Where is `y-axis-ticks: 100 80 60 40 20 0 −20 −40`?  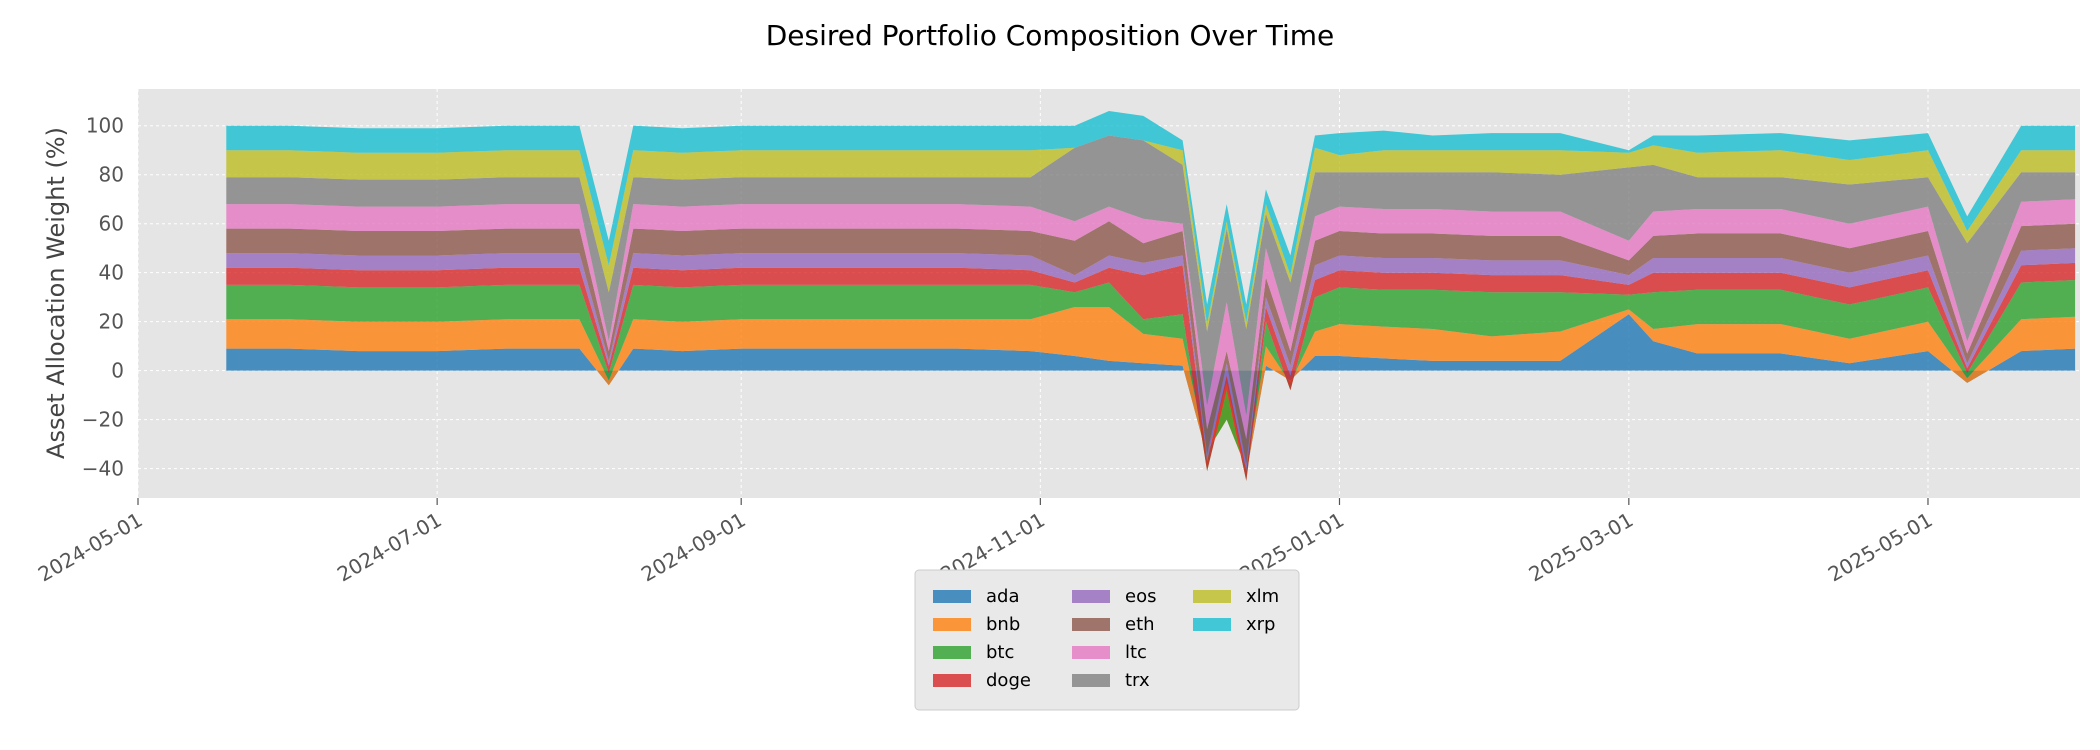
y-axis-ticks: 100 80 60 40 20 0 −20 −40 is located at coordinates (103, 297).